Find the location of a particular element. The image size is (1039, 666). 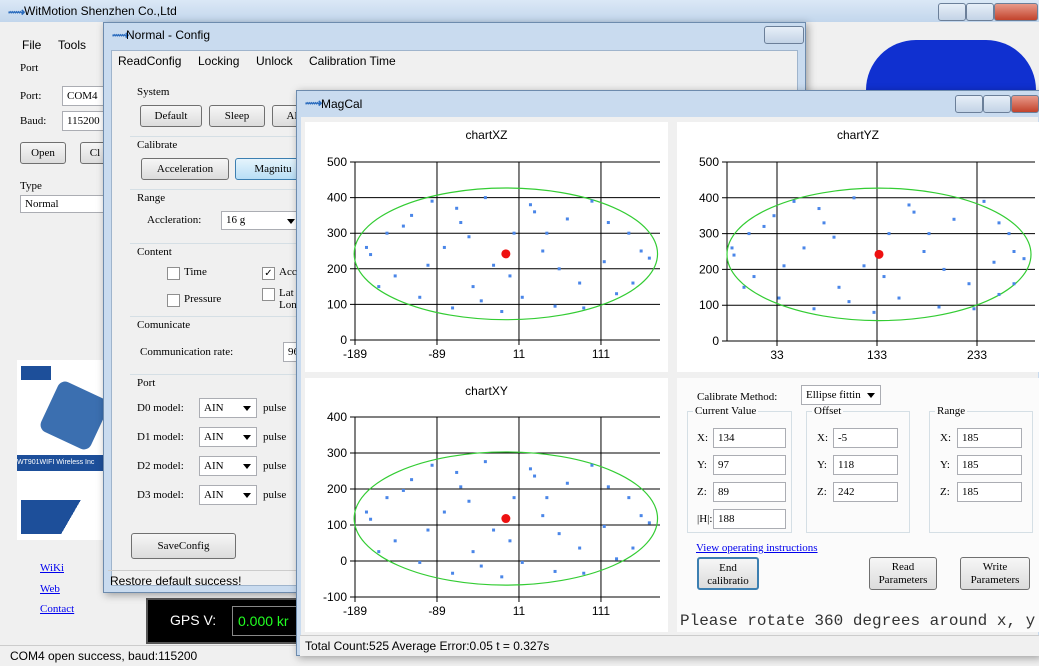

menu-item: Tools is located at coordinates (72, 45).